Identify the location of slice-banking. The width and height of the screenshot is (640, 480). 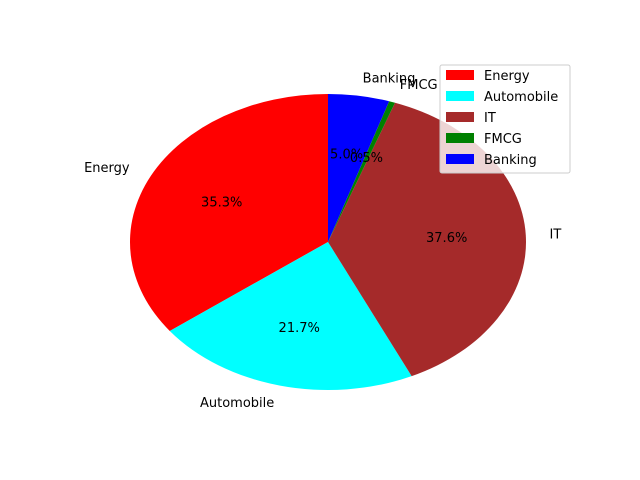
(359, 168).